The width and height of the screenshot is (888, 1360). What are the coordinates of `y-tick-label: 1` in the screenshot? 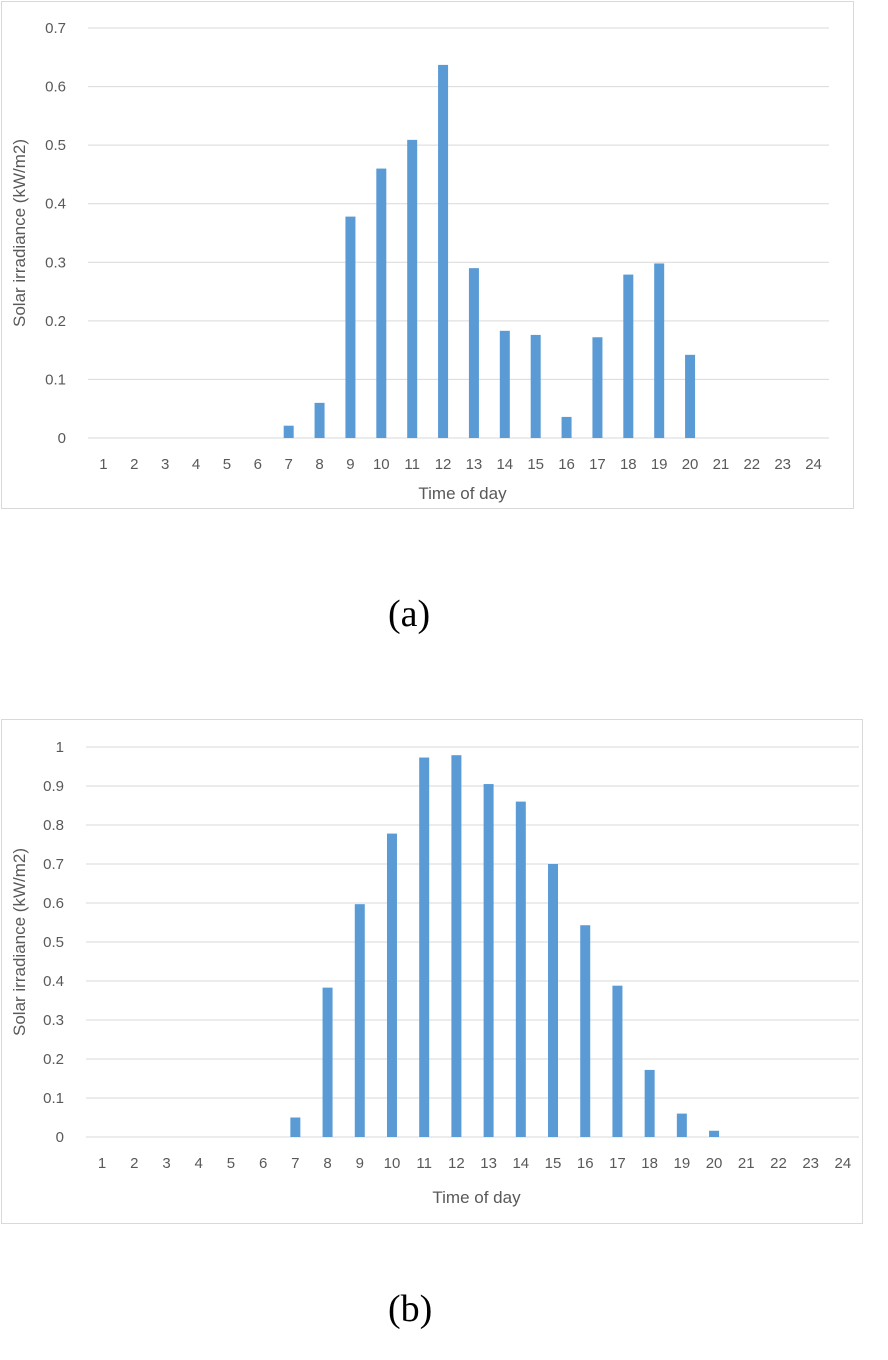 It's located at (60, 747).